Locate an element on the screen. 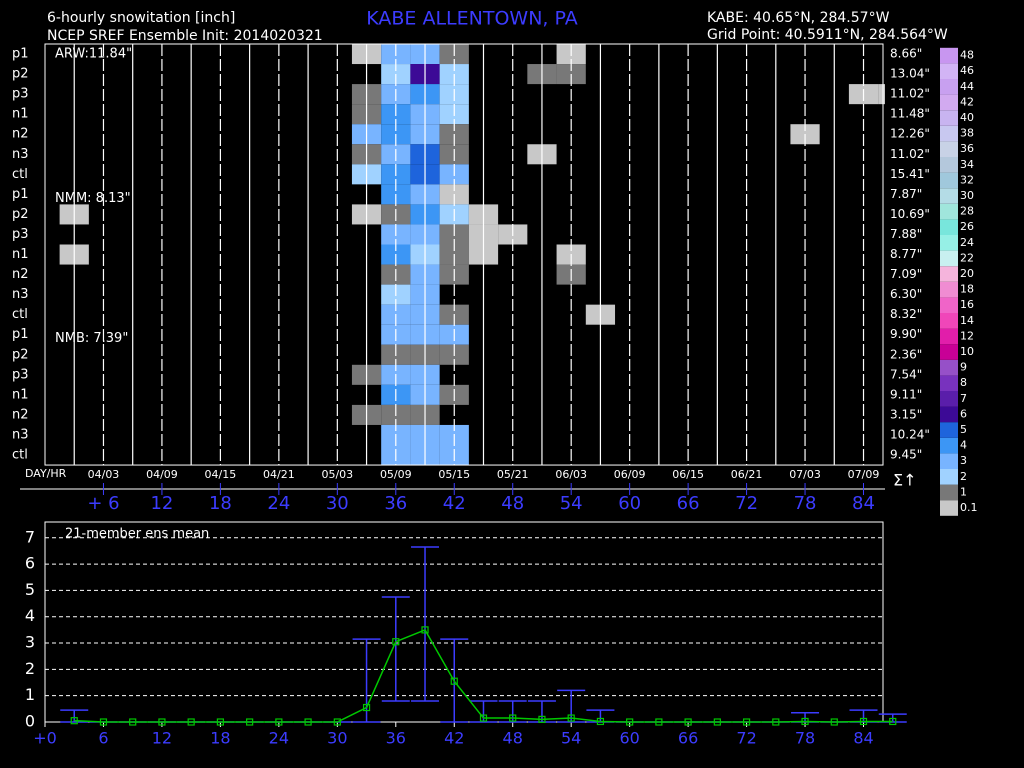 This screenshot has height=768, width=1024. colorbar-label: 30 is located at coordinates (967, 195).